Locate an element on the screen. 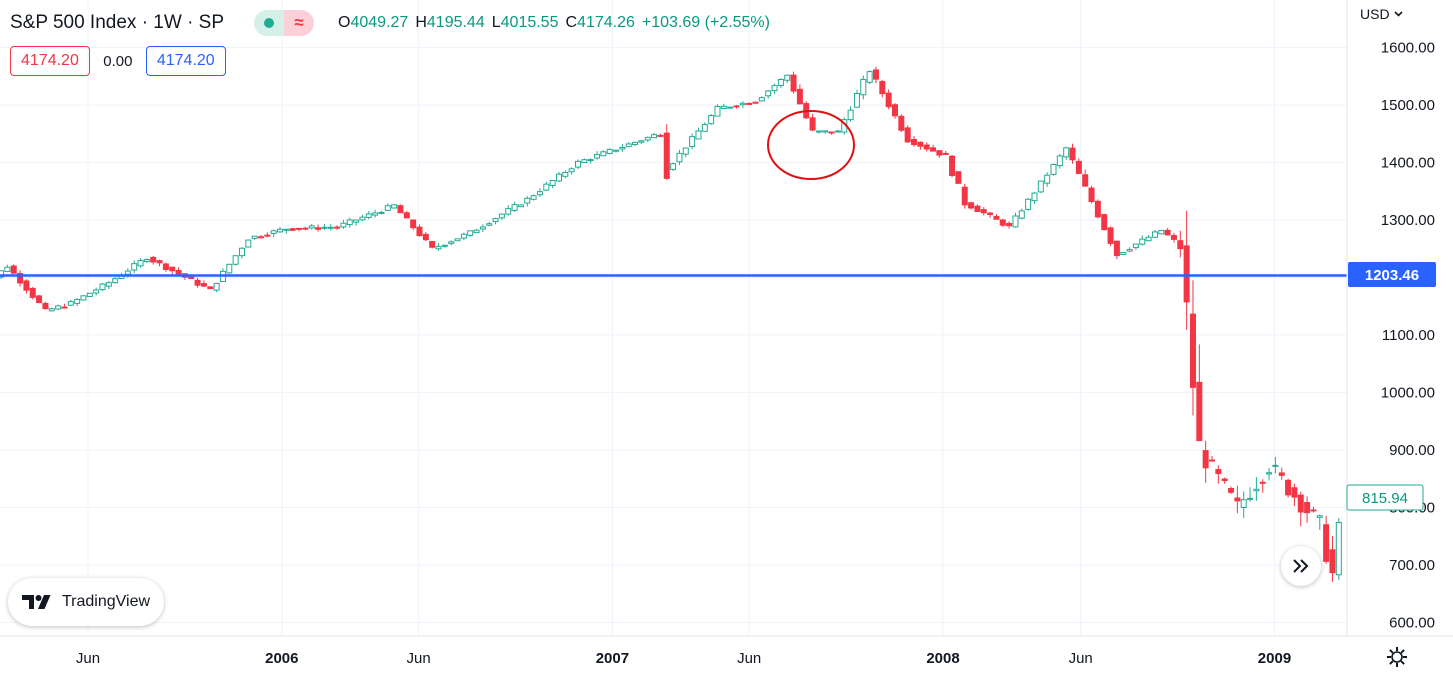  scroll-to-realtime-button is located at coordinates (1301, 566).